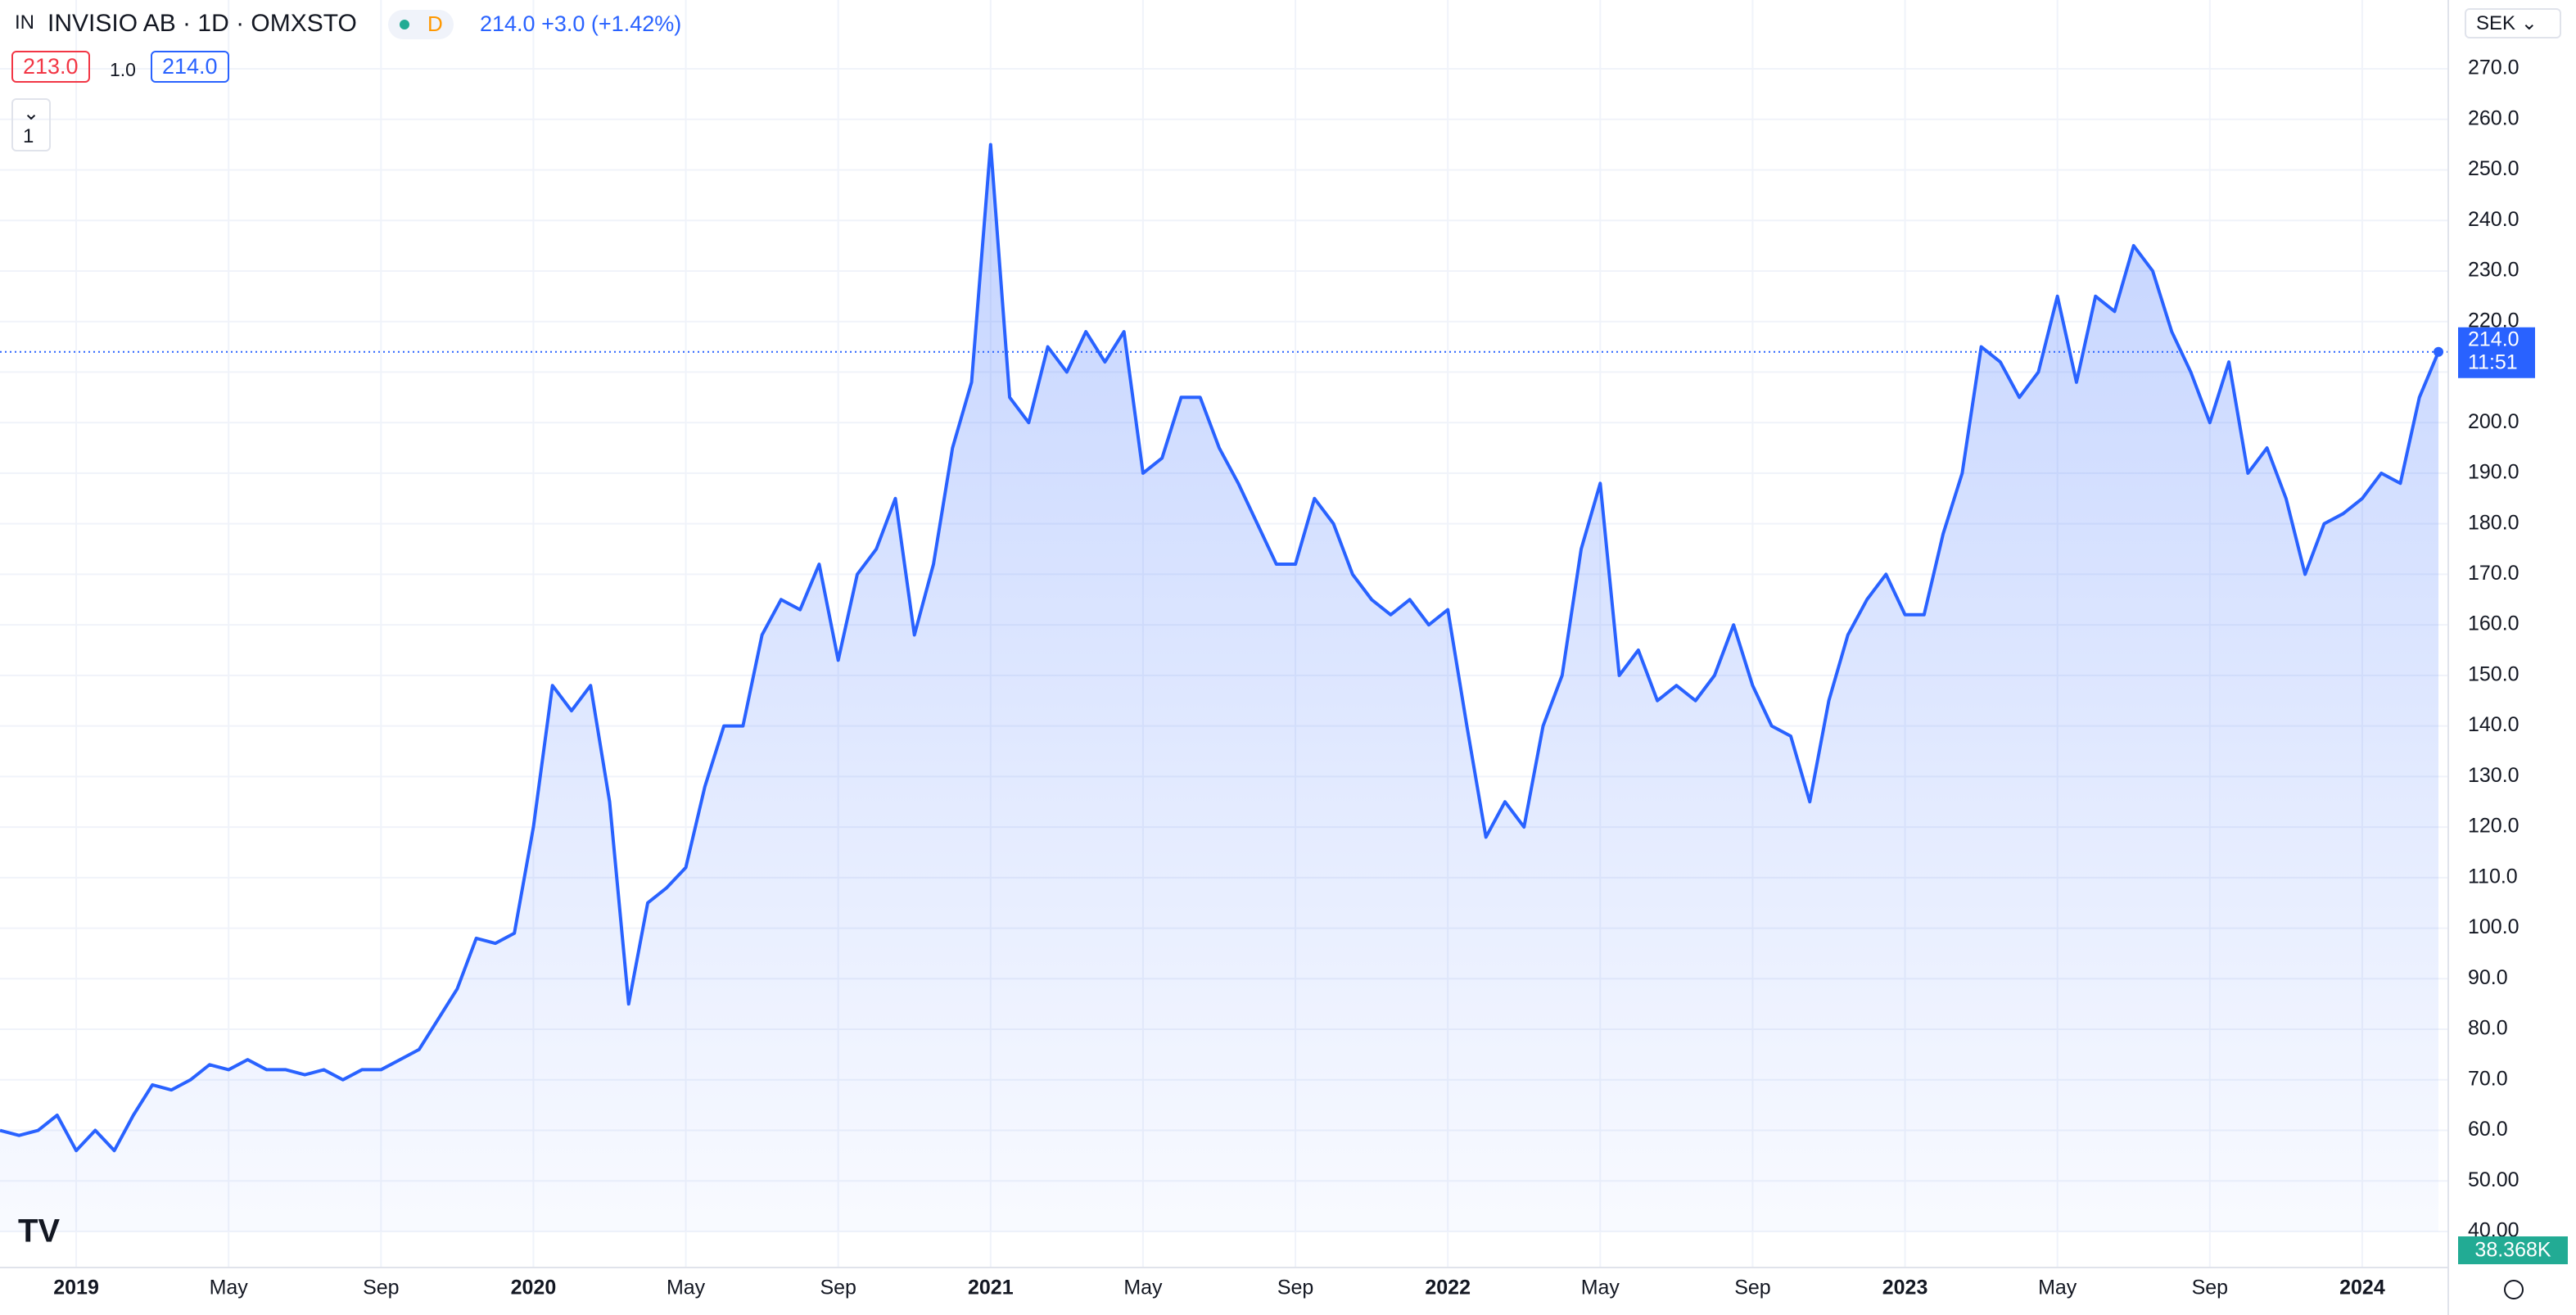 The width and height of the screenshot is (2576, 1315). I want to click on y-tick-label: 260.0, so click(2494, 118).